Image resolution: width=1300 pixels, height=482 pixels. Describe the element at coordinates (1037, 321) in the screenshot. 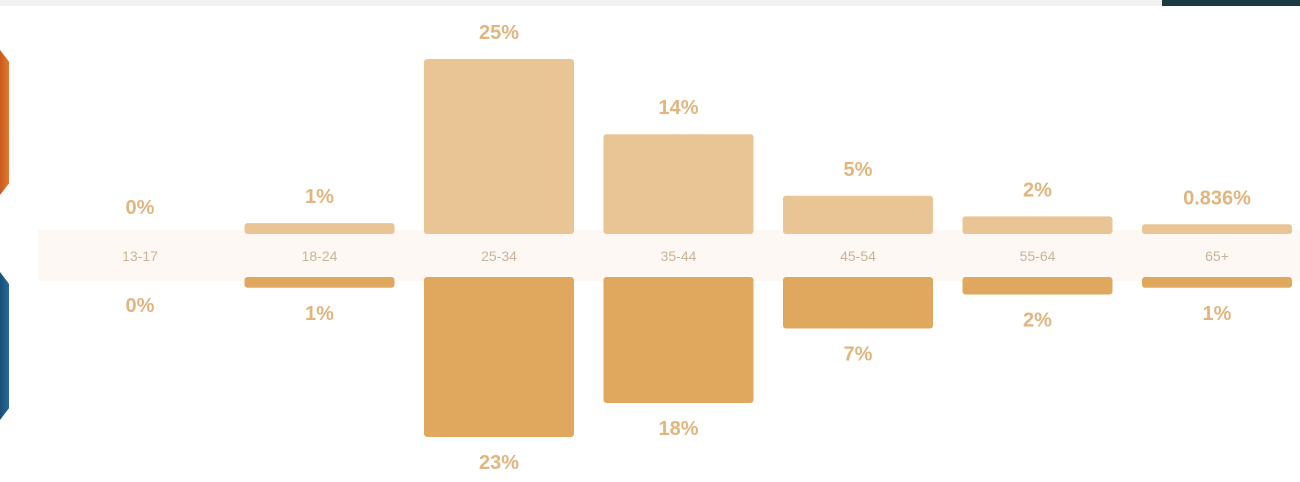

I see `value-label-lower-55-64: 2%` at that location.